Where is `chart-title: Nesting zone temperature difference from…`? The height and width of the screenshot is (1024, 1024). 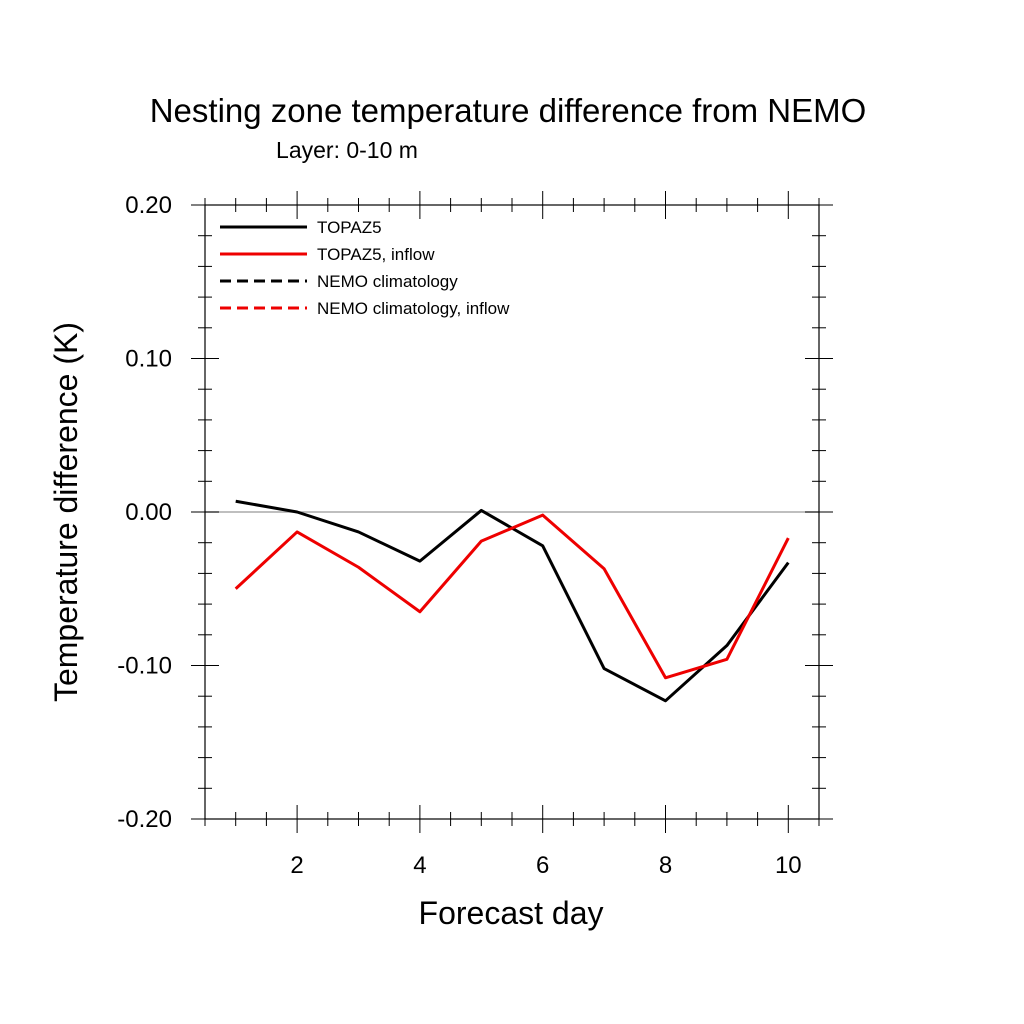 chart-title: Nesting zone temperature difference from… is located at coordinates (508, 110).